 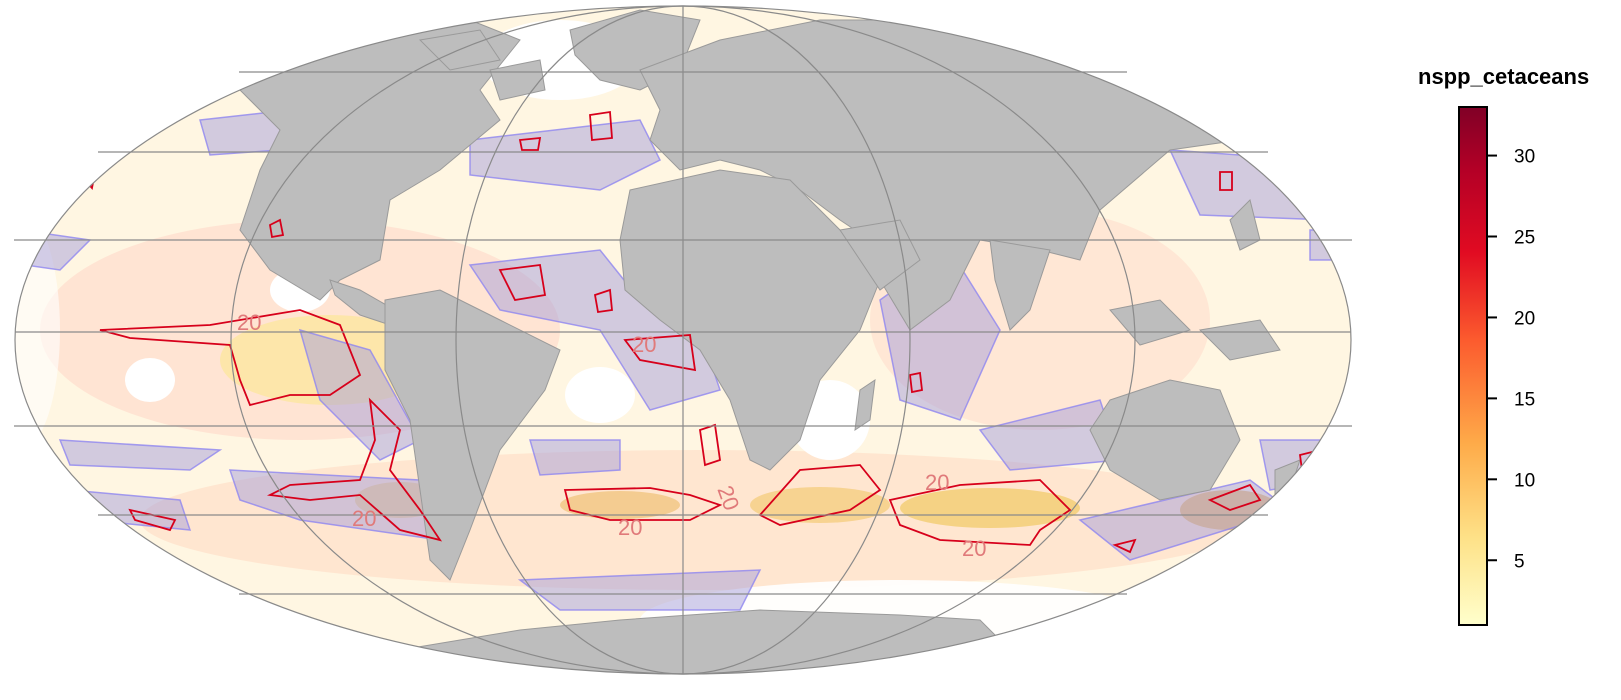 What do you see at coordinates (1165, 440) in the screenshot?
I see `australia` at bounding box center [1165, 440].